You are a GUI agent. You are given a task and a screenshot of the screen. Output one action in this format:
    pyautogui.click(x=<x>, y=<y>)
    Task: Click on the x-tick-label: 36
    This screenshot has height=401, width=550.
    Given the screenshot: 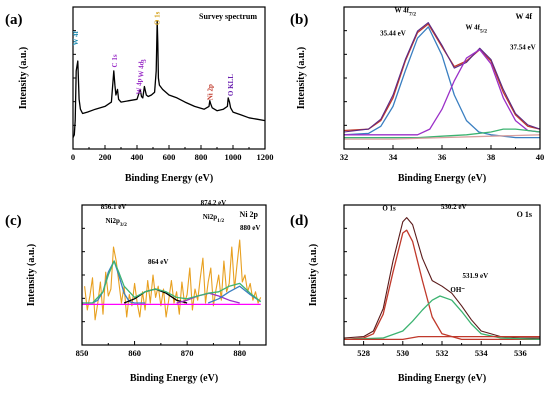 What is the action you would take?
    pyautogui.click(x=442, y=157)
    